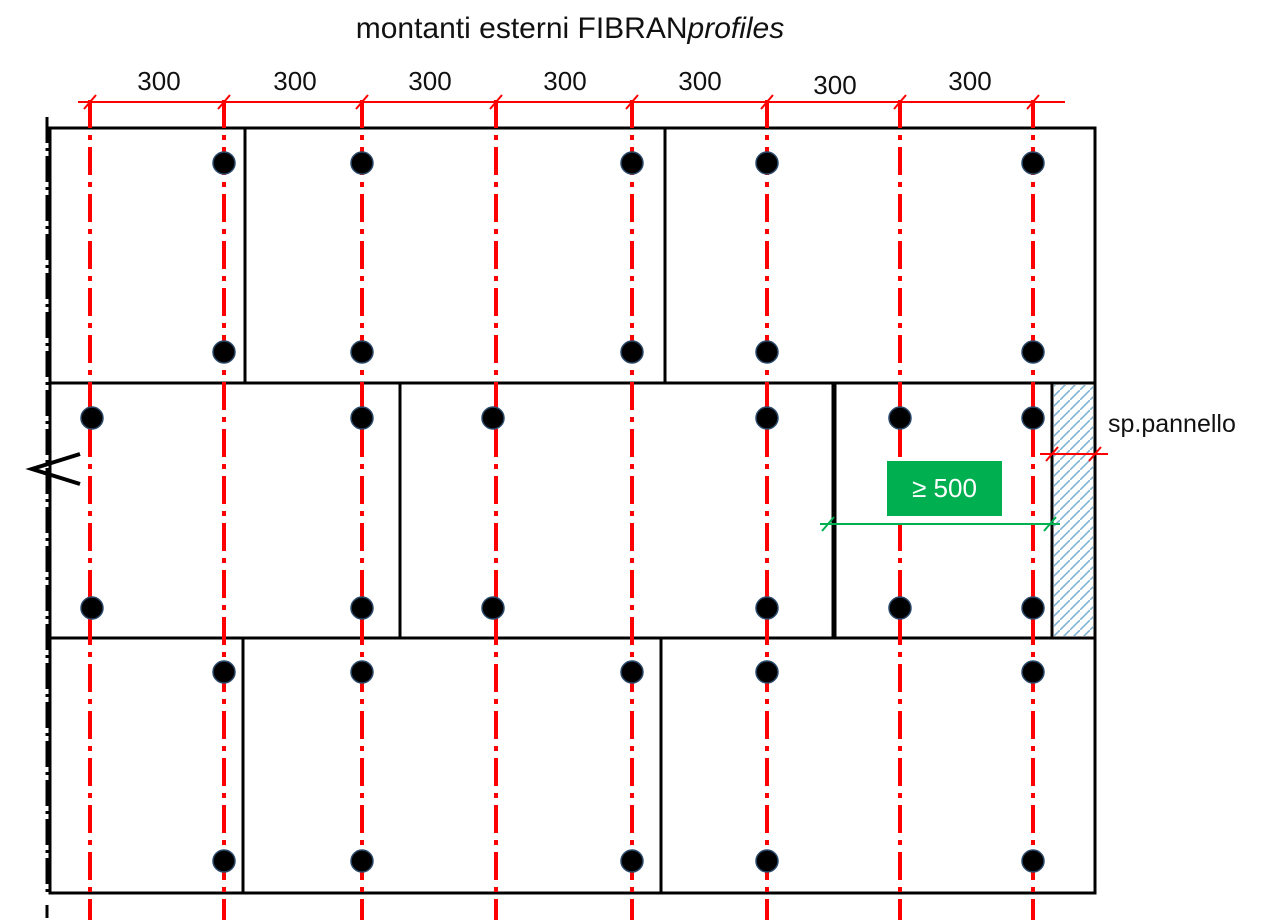 The width and height of the screenshot is (1271, 920). I want to click on spacing-label-6: 300, so click(835, 85).